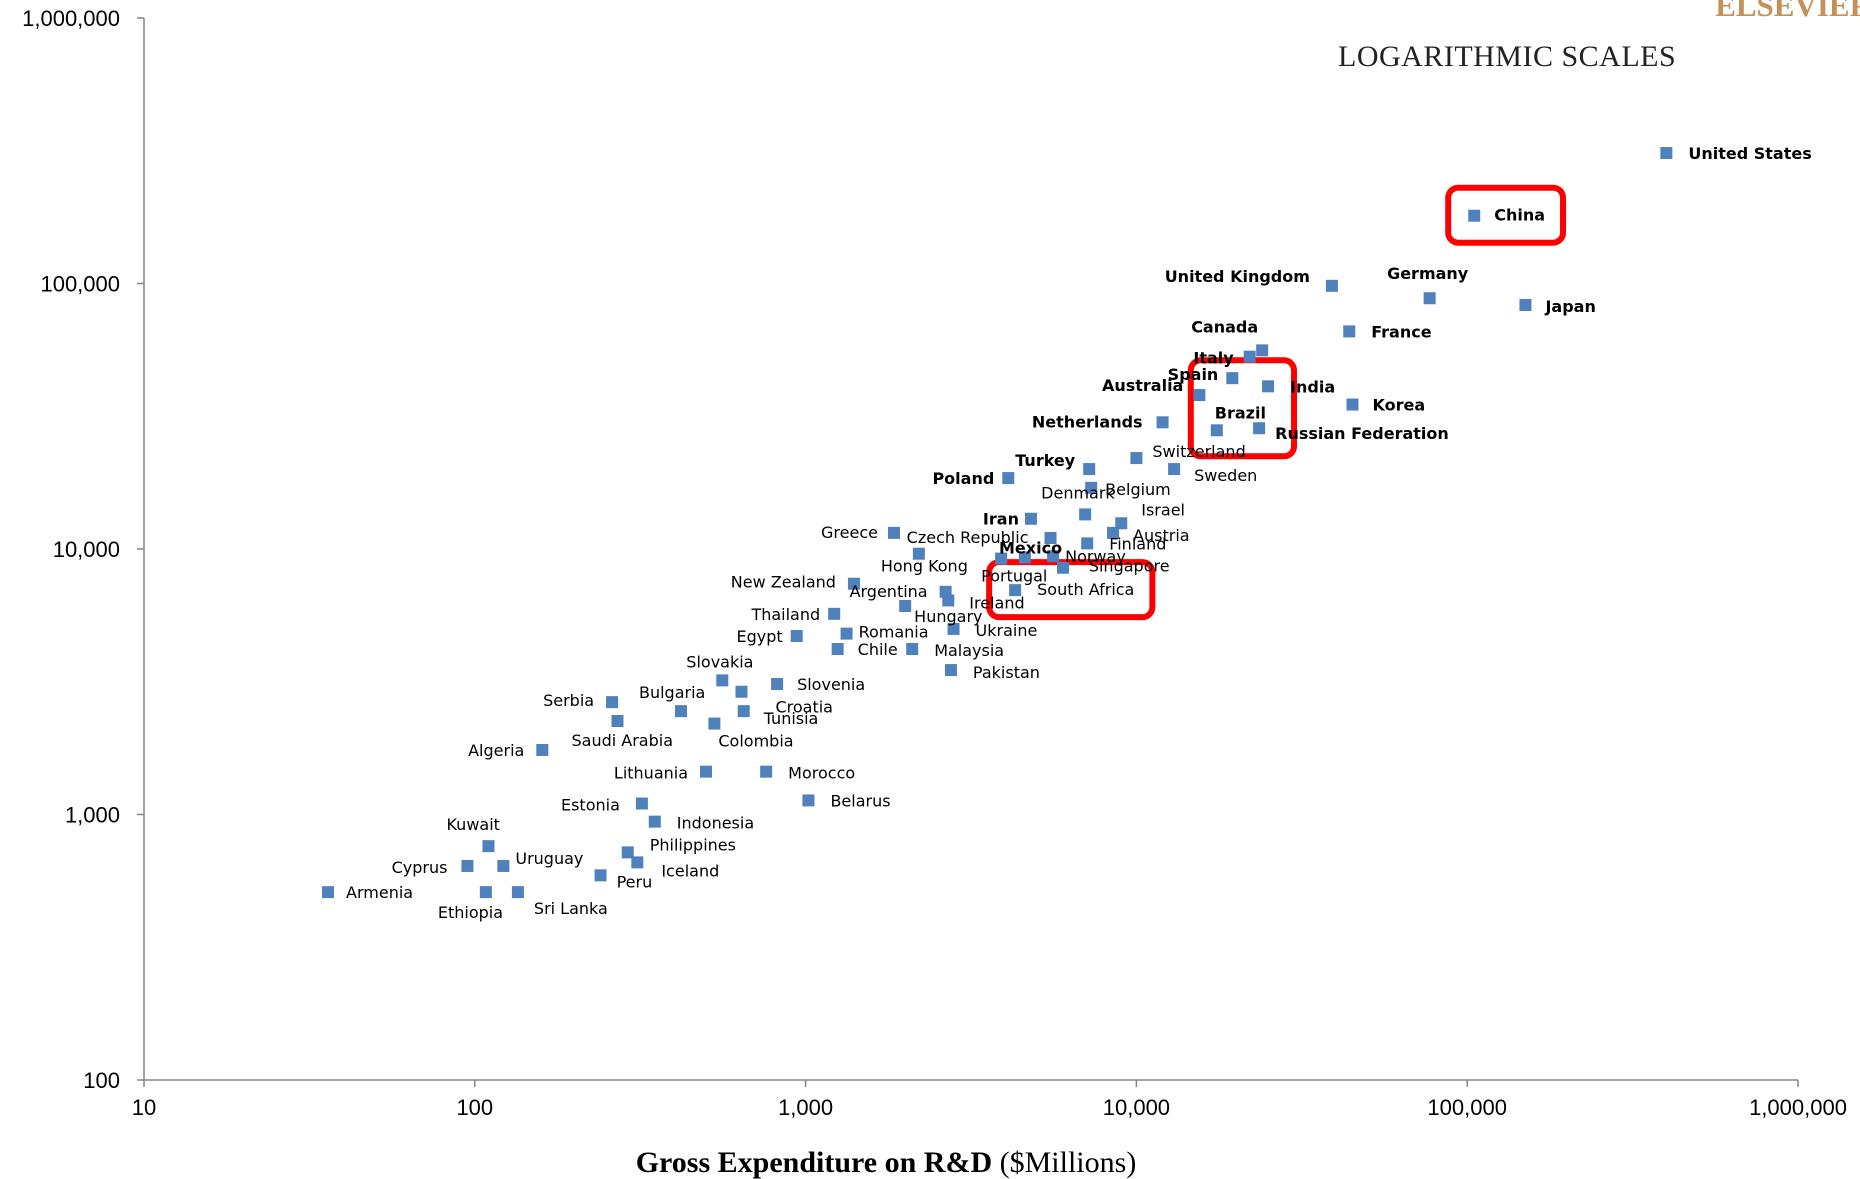 This screenshot has height=1179, width=1860. I want to click on point-label: Denmark, so click(1078, 492).